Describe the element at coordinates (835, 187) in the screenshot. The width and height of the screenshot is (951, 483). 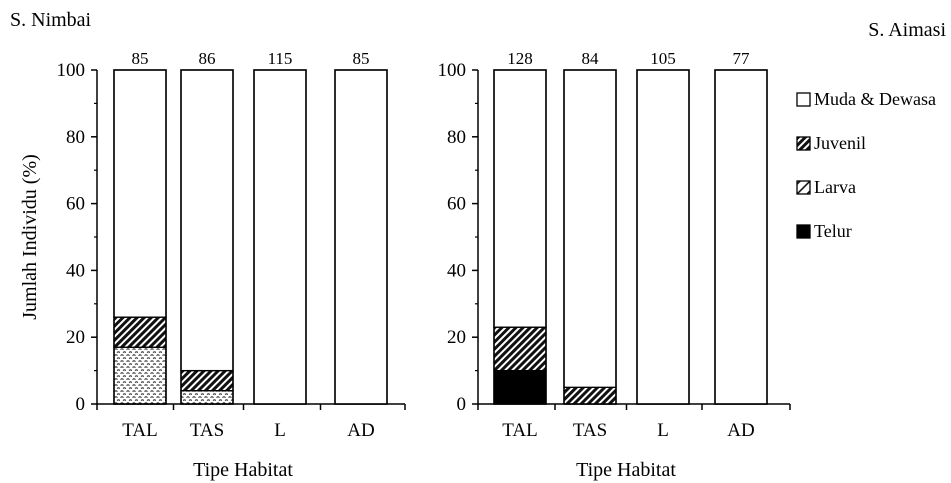
I see `legend-label-larva: Larva` at that location.